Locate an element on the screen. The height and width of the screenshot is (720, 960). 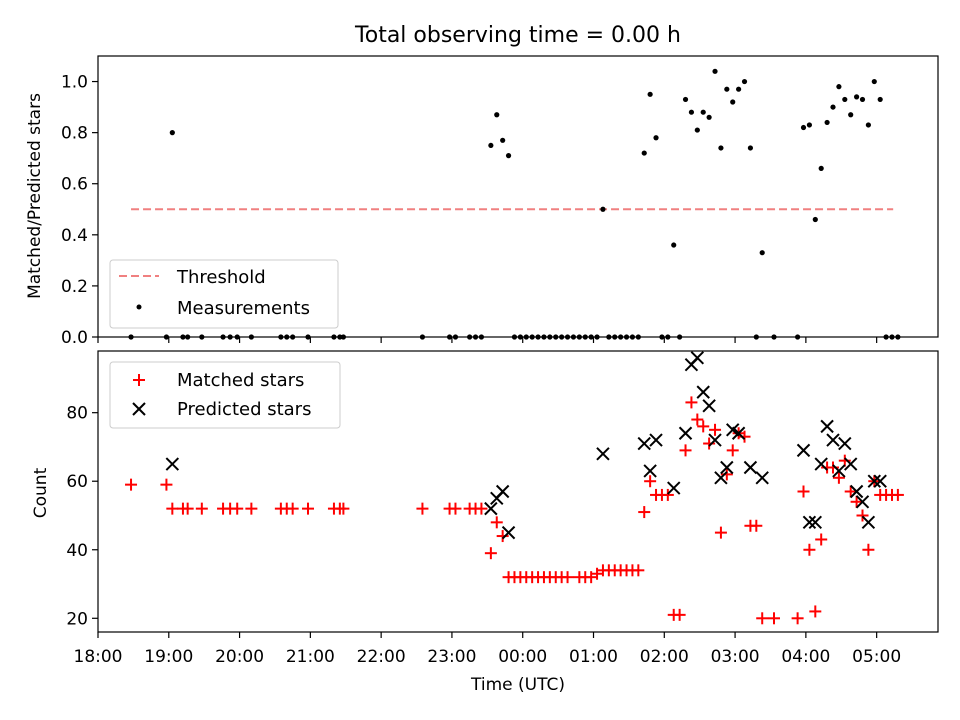
bottom-x-tick-label: 00:00 is located at coordinates (522, 657).